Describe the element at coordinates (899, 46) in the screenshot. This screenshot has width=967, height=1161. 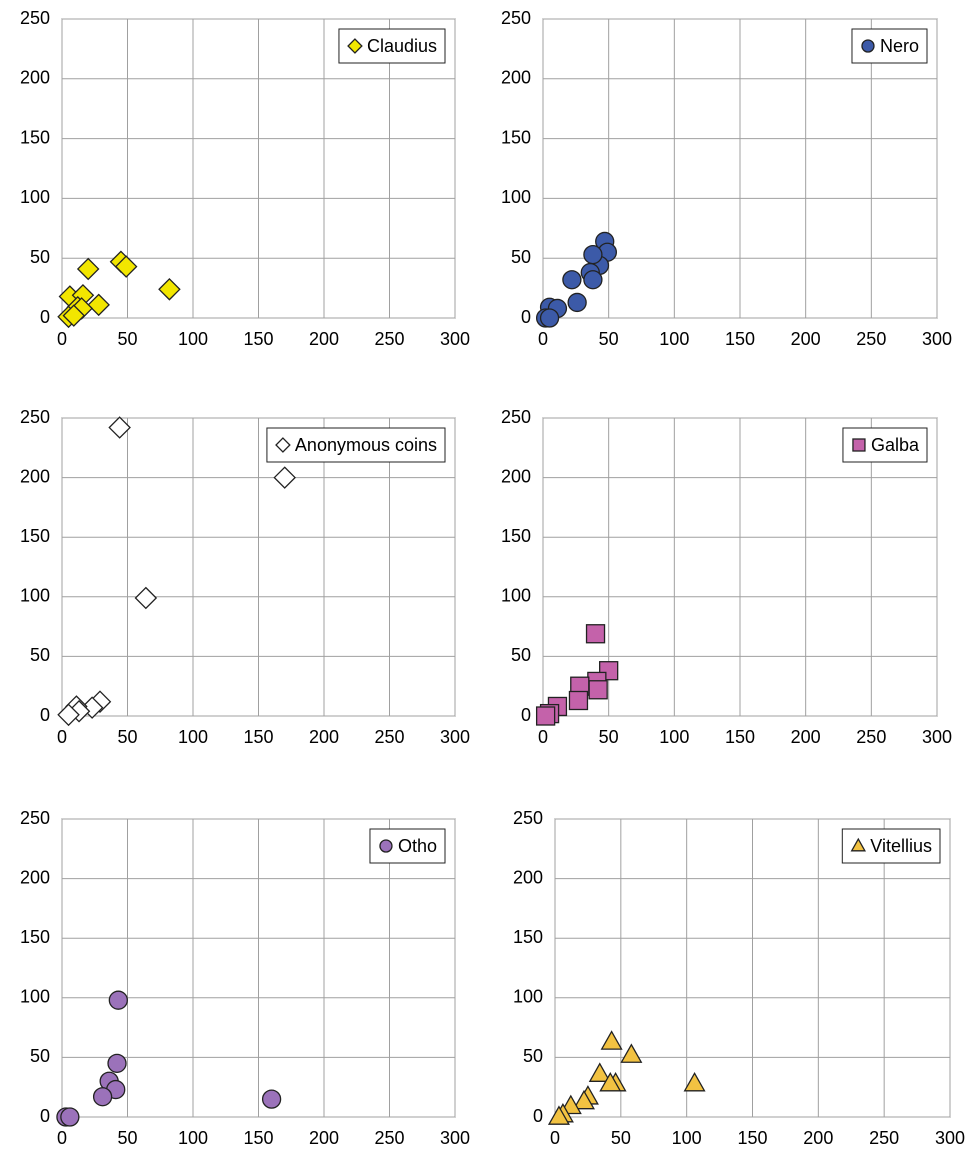
I see `legend-label: Nero` at that location.